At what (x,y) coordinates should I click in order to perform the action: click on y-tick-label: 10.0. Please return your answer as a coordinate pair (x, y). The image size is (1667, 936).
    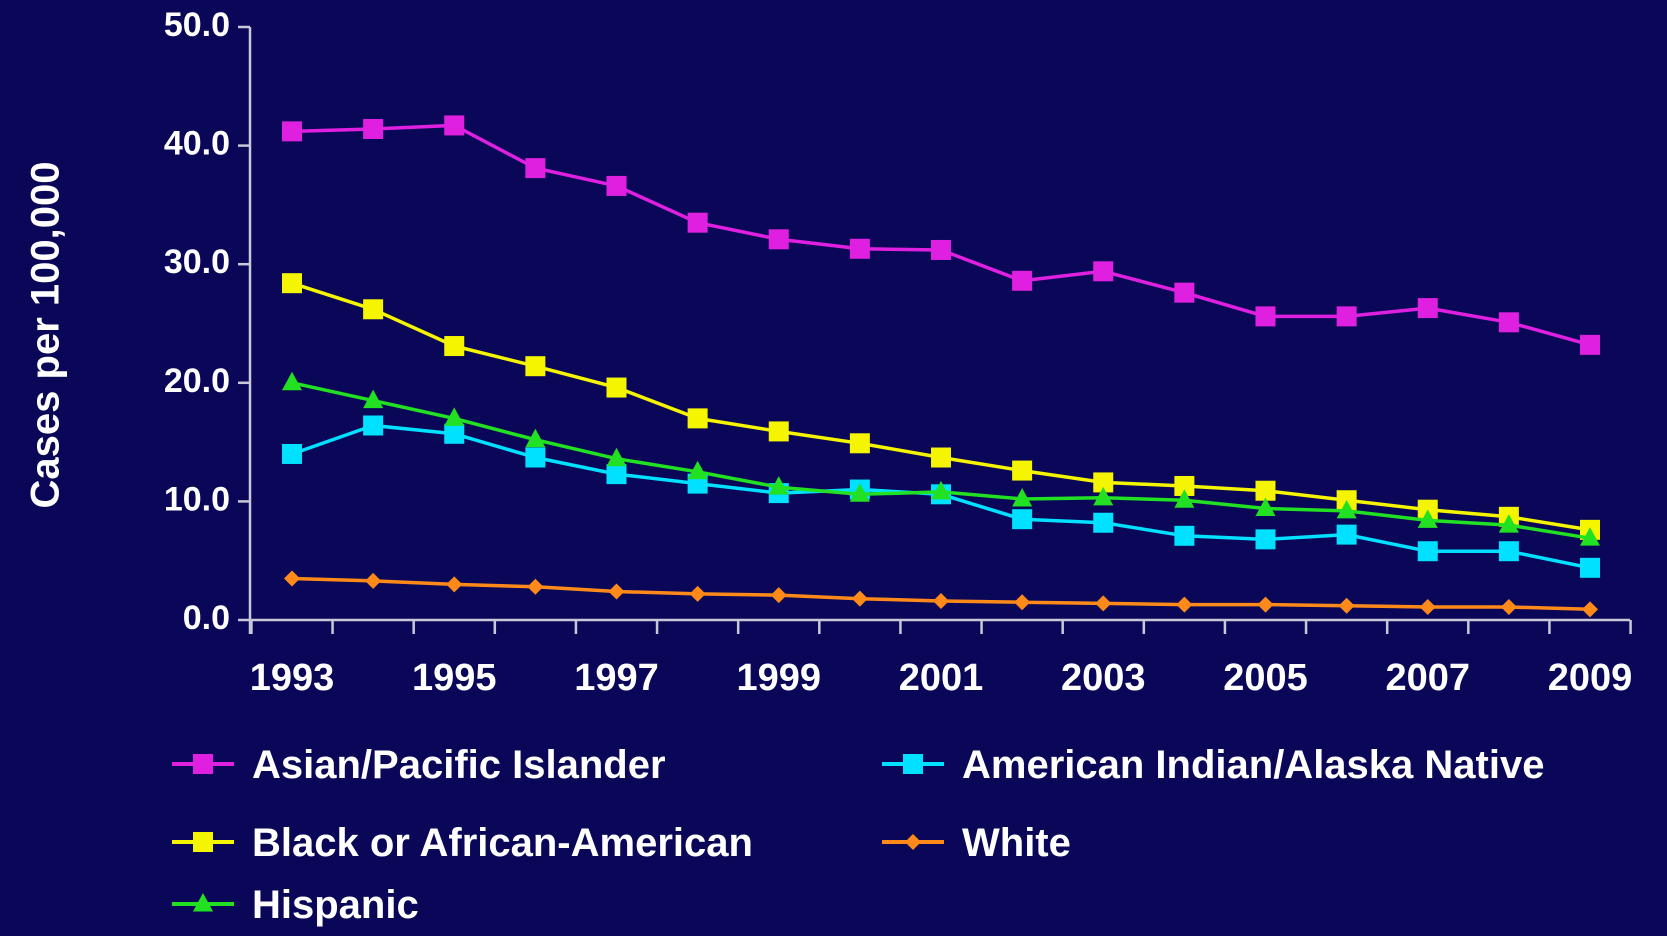
    Looking at the image, I should click on (197, 499).